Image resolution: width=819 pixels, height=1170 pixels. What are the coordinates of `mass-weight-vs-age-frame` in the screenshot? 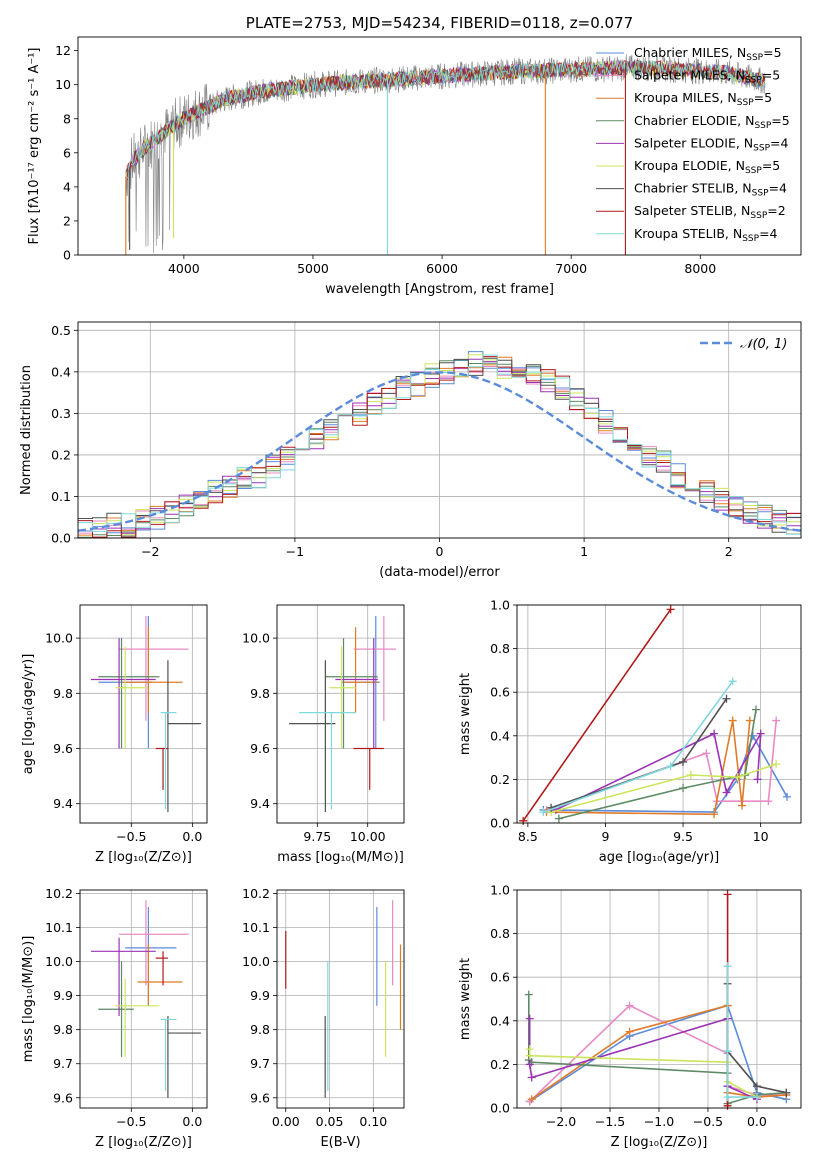 It's located at (659, 714).